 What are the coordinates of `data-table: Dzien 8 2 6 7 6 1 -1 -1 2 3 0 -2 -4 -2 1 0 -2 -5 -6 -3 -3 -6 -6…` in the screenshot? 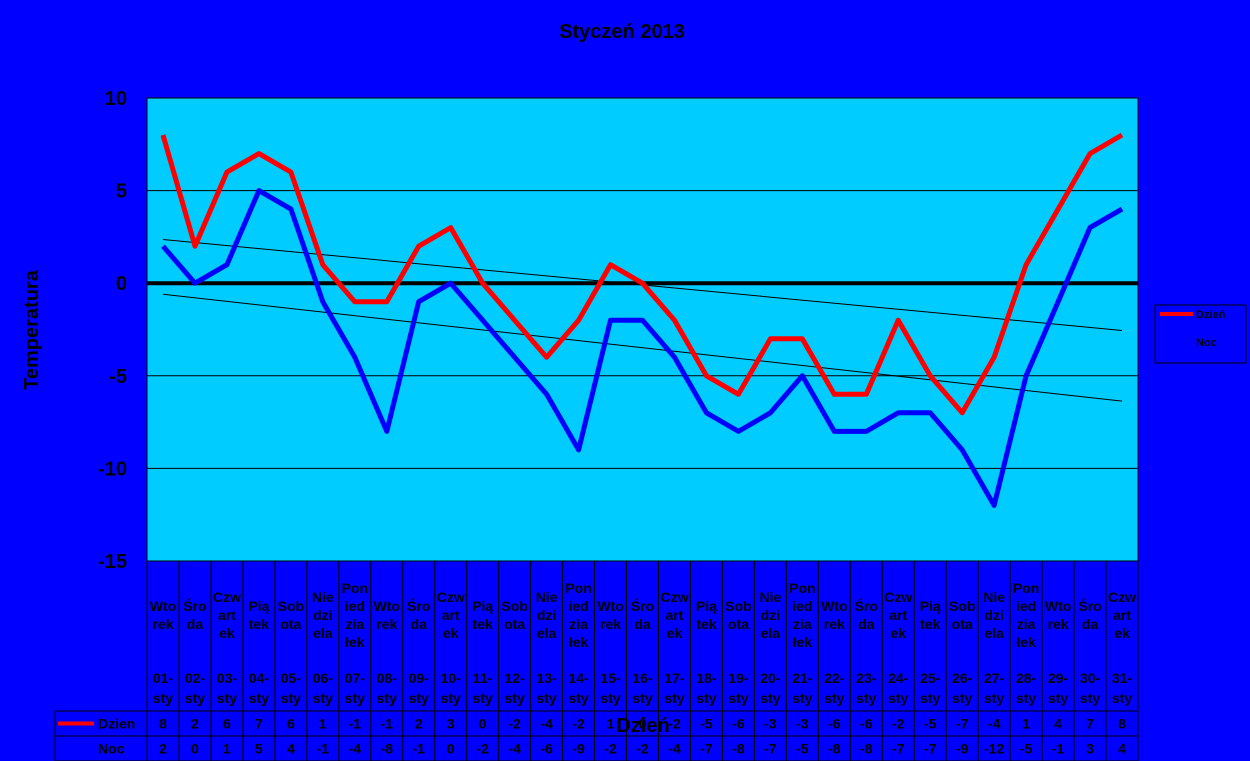 It's located at (596, 735).